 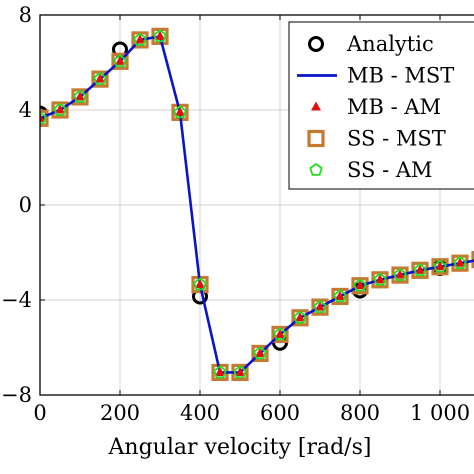 I want to click on x-tick-label: 1 000, so click(x=440, y=413).